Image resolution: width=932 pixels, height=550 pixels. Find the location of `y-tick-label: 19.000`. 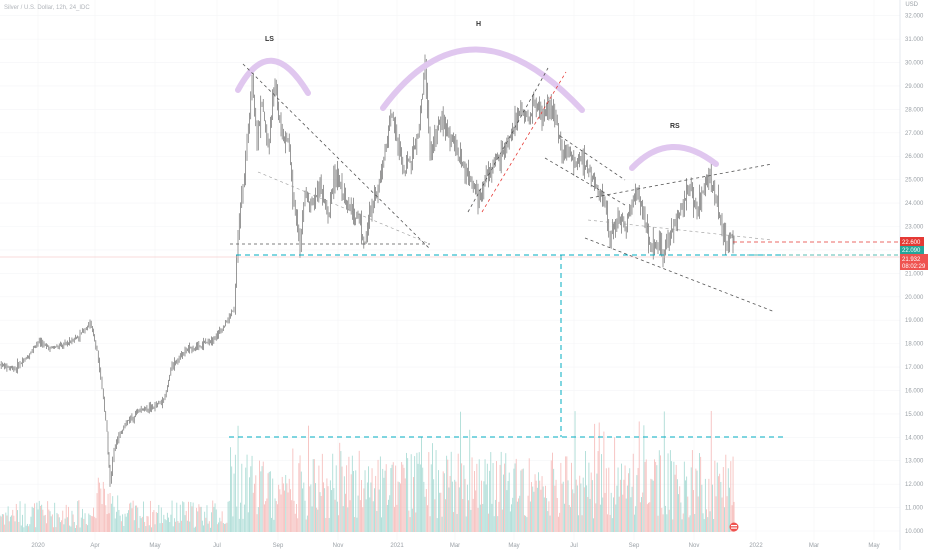

y-tick-label: 19.000 is located at coordinates (914, 321).